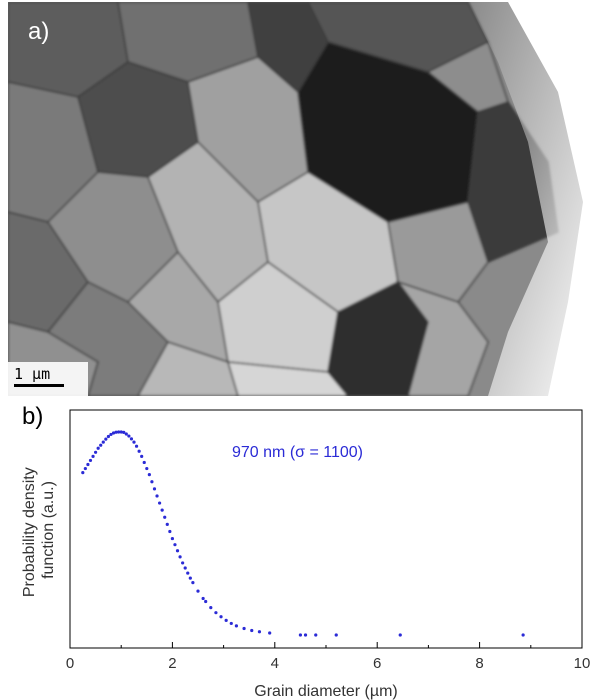 The width and height of the screenshot is (597, 700). Describe the element at coordinates (70, 663) in the screenshot. I see `x-tick-label: 0` at that location.